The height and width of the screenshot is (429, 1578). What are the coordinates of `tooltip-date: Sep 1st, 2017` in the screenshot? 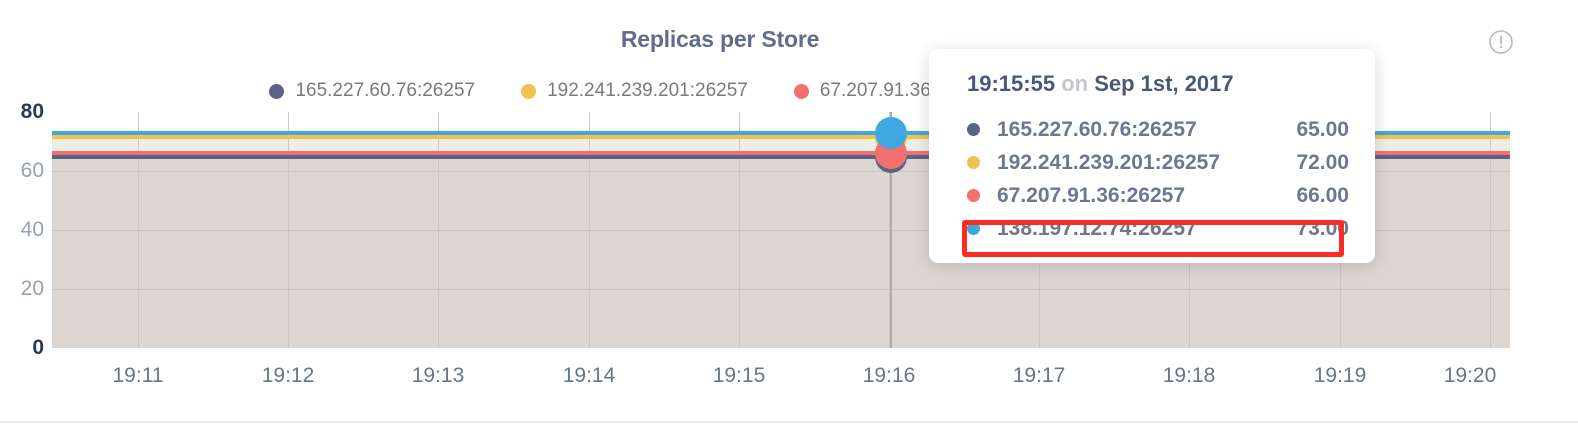 It's located at (1164, 83).